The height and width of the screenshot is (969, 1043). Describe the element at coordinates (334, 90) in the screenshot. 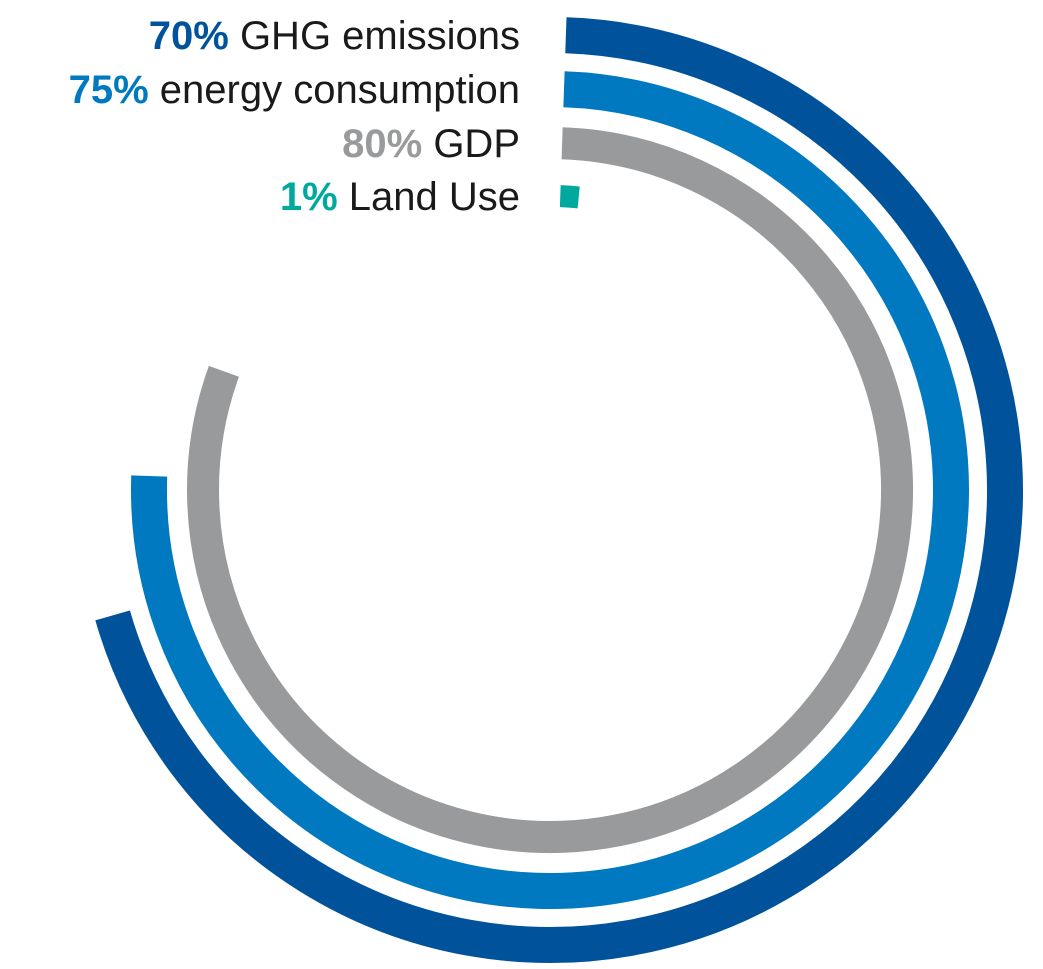

I see `series-name: energy consumption` at that location.